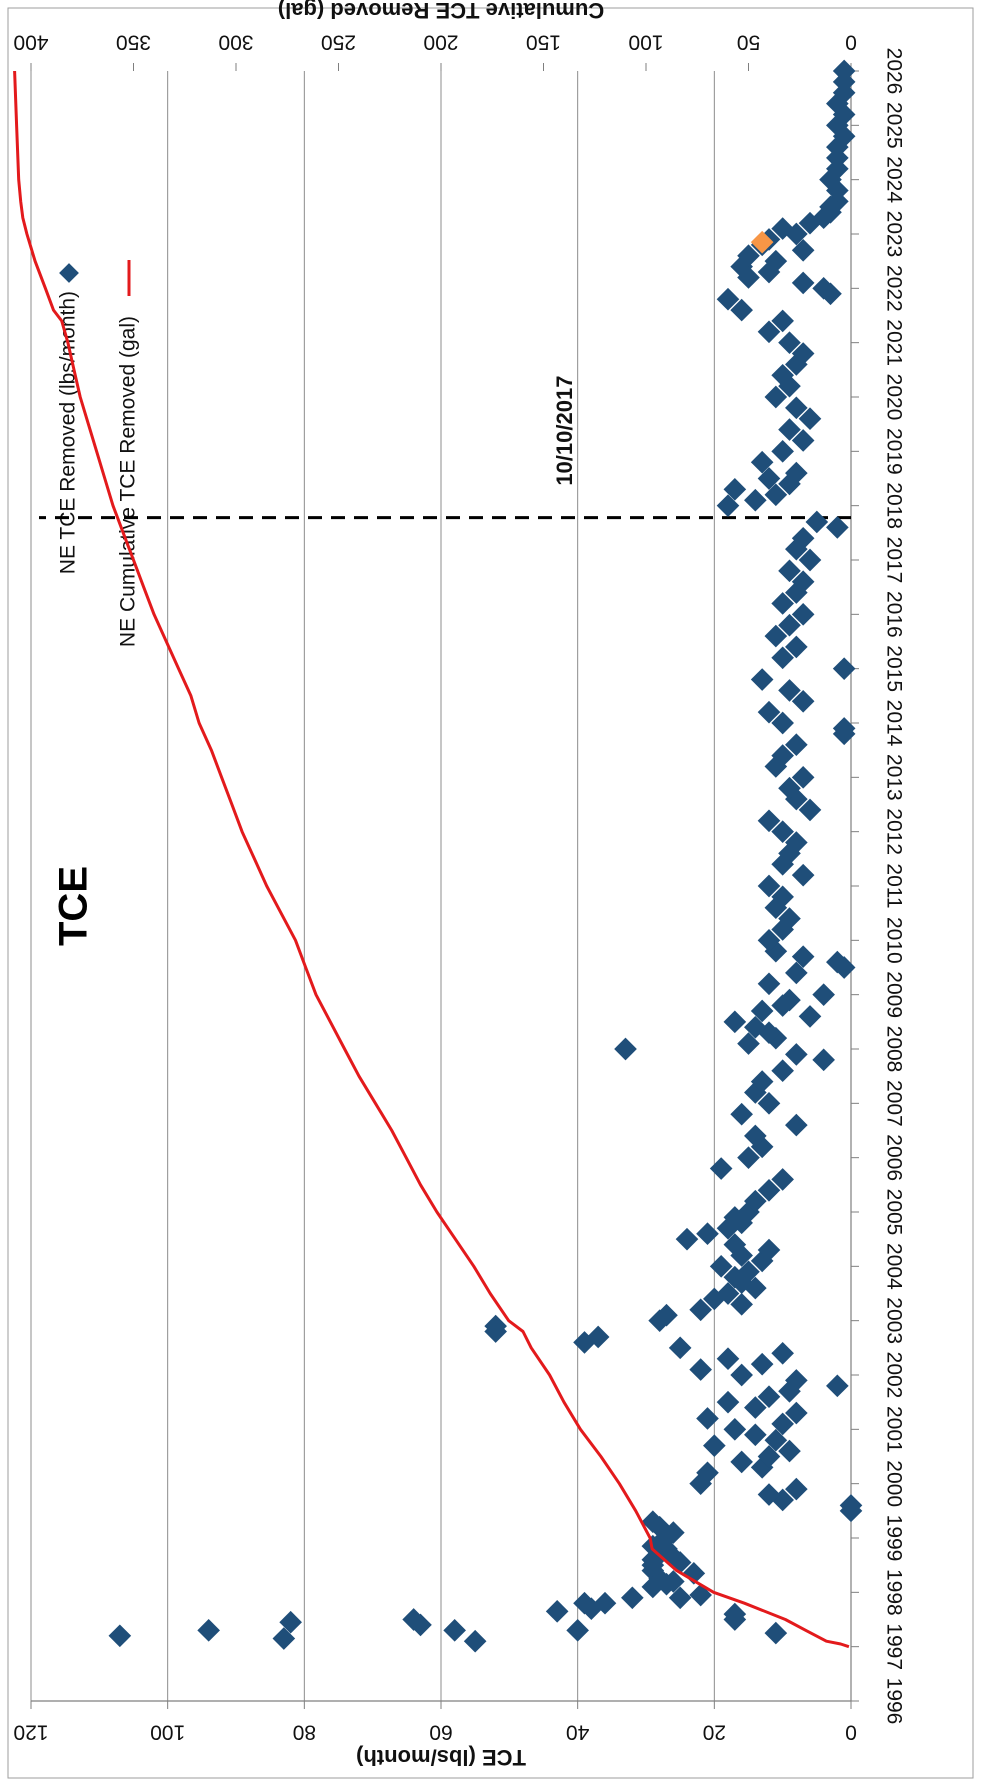  What do you see at coordinates (893, 397) in the screenshot?
I see `x-tick-label: 2020` at bounding box center [893, 397].